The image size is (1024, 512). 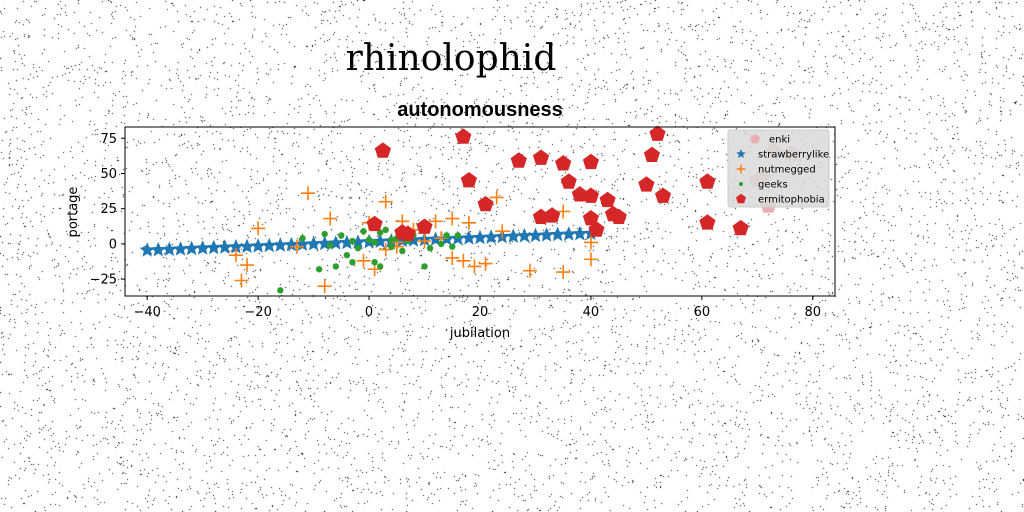 What do you see at coordinates (779, 140) in the screenshot?
I see `legend-label: enki` at bounding box center [779, 140].